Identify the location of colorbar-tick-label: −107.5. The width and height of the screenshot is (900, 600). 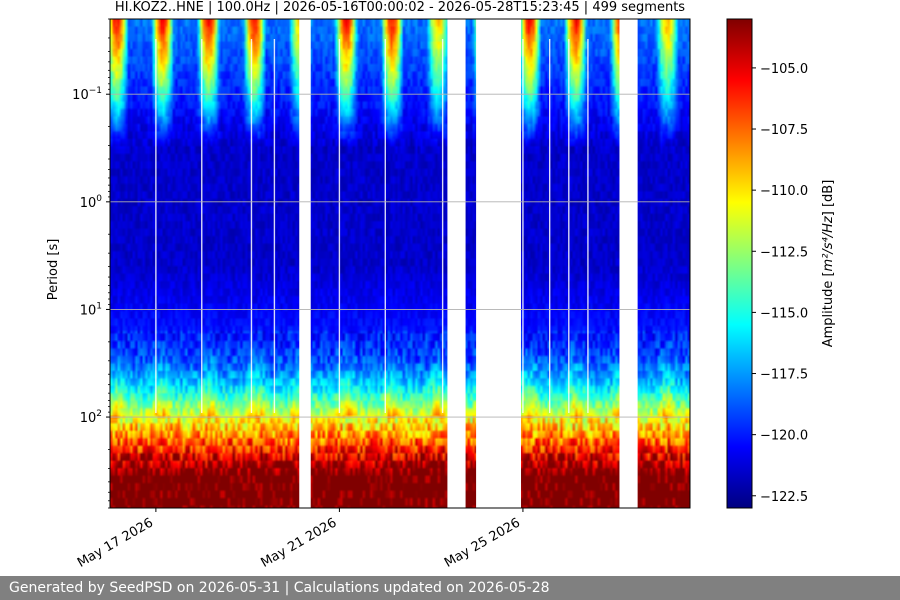
(784, 130).